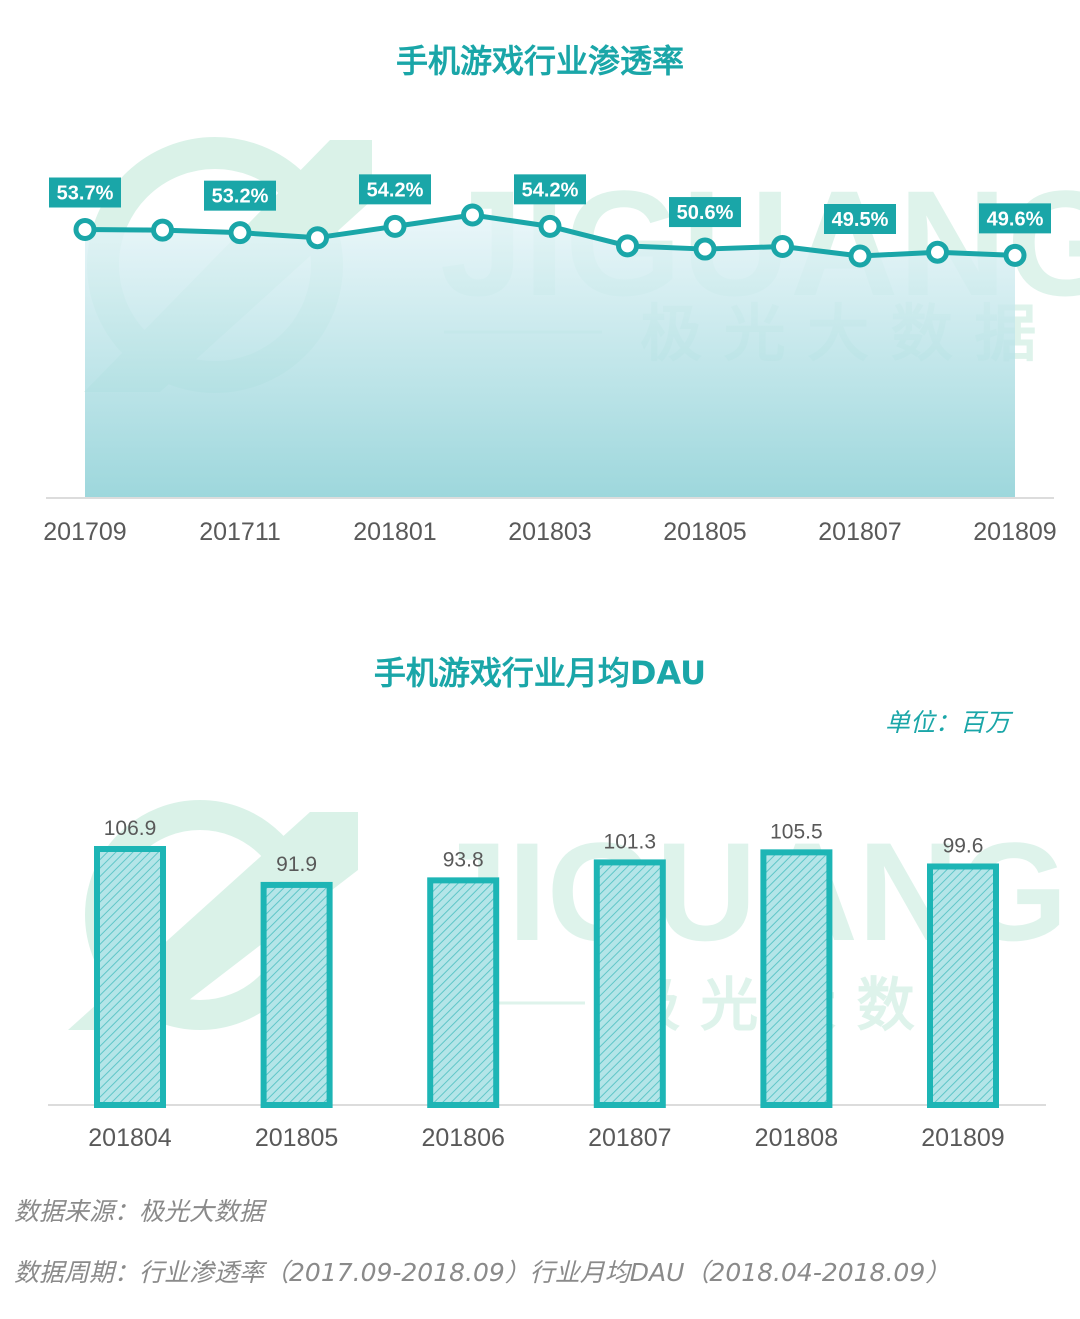 Image resolution: width=1080 pixels, height=1319 pixels. Describe the element at coordinates (394, 532) in the screenshot. I see `x-tick-label: 201801` at that location.